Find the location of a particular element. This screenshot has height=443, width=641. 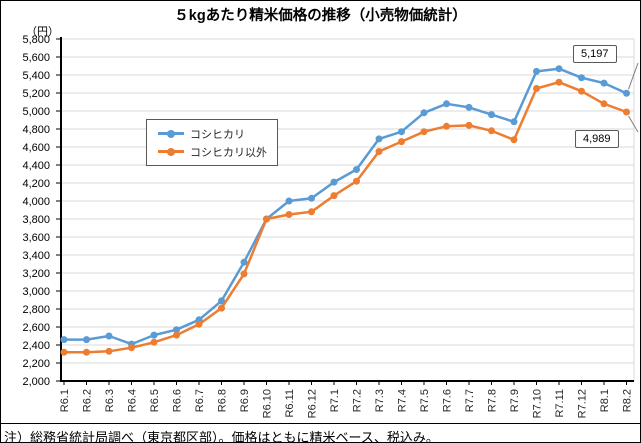

x-axis-tick-label: R7.3 is located at coordinates (380, 400).